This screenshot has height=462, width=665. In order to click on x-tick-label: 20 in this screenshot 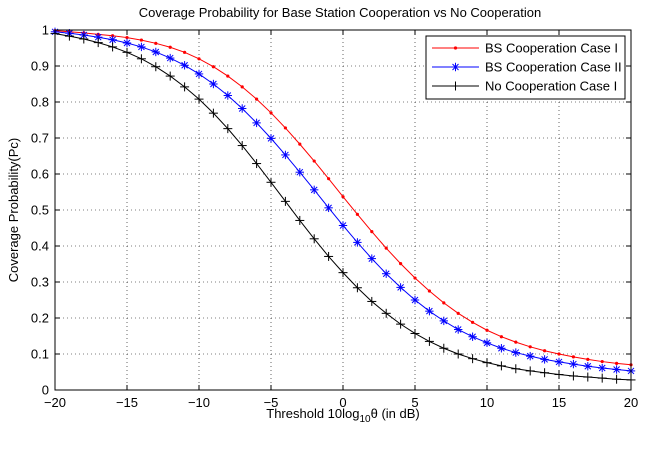, I will do `click(631, 402)`.